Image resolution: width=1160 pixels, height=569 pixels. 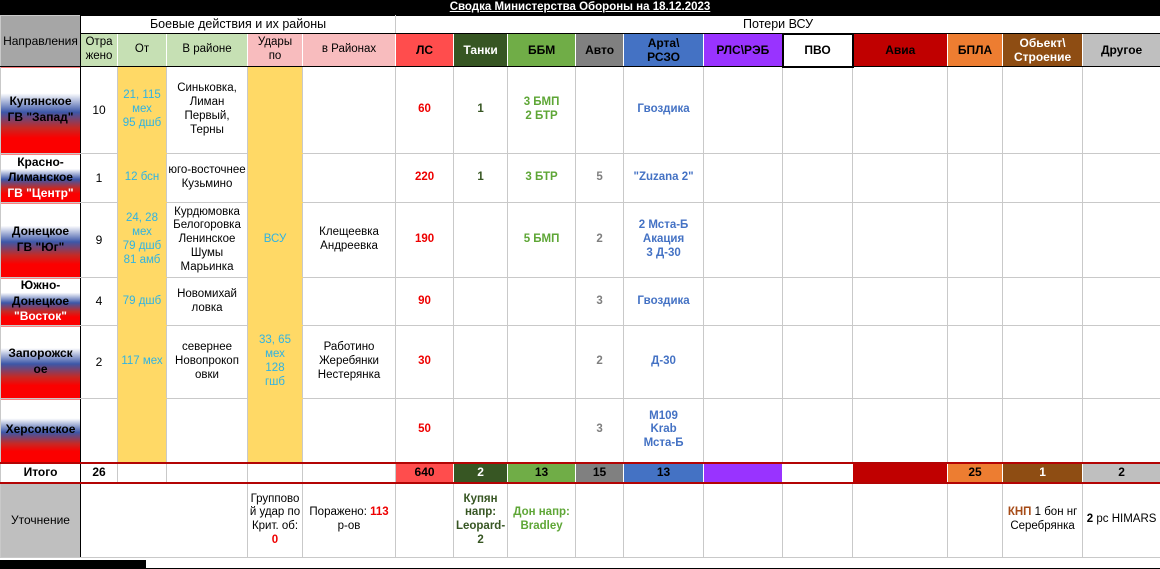 What do you see at coordinates (481, 472) in the screenshot?
I see `cell-total-tanks: 2` at bounding box center [481, 472].